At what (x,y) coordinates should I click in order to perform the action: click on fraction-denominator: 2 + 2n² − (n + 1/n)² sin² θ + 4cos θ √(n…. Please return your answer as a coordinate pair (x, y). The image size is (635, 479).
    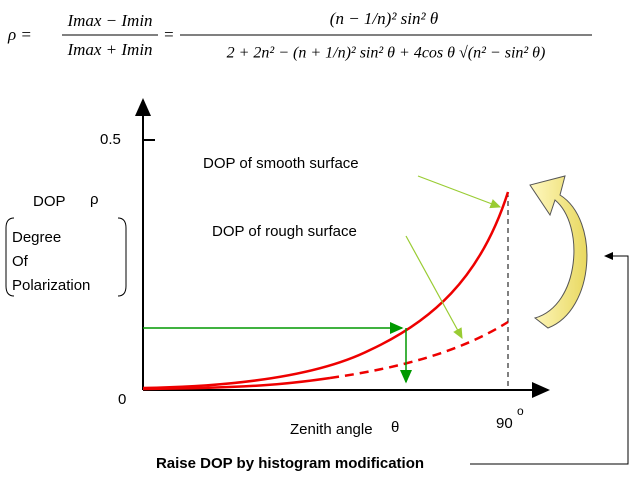
    Looking at the image, I should click on (386, 53).